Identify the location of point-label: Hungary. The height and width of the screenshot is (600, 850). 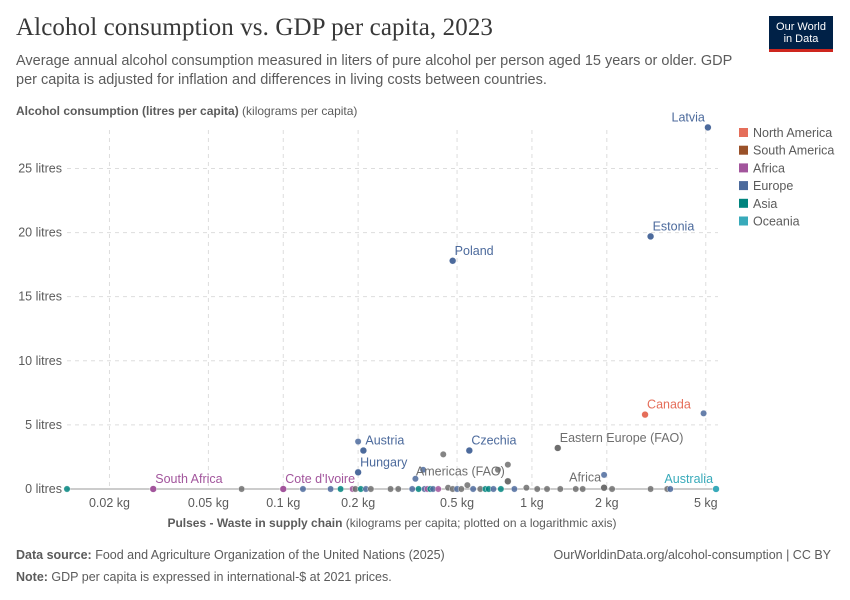
(384, 462).